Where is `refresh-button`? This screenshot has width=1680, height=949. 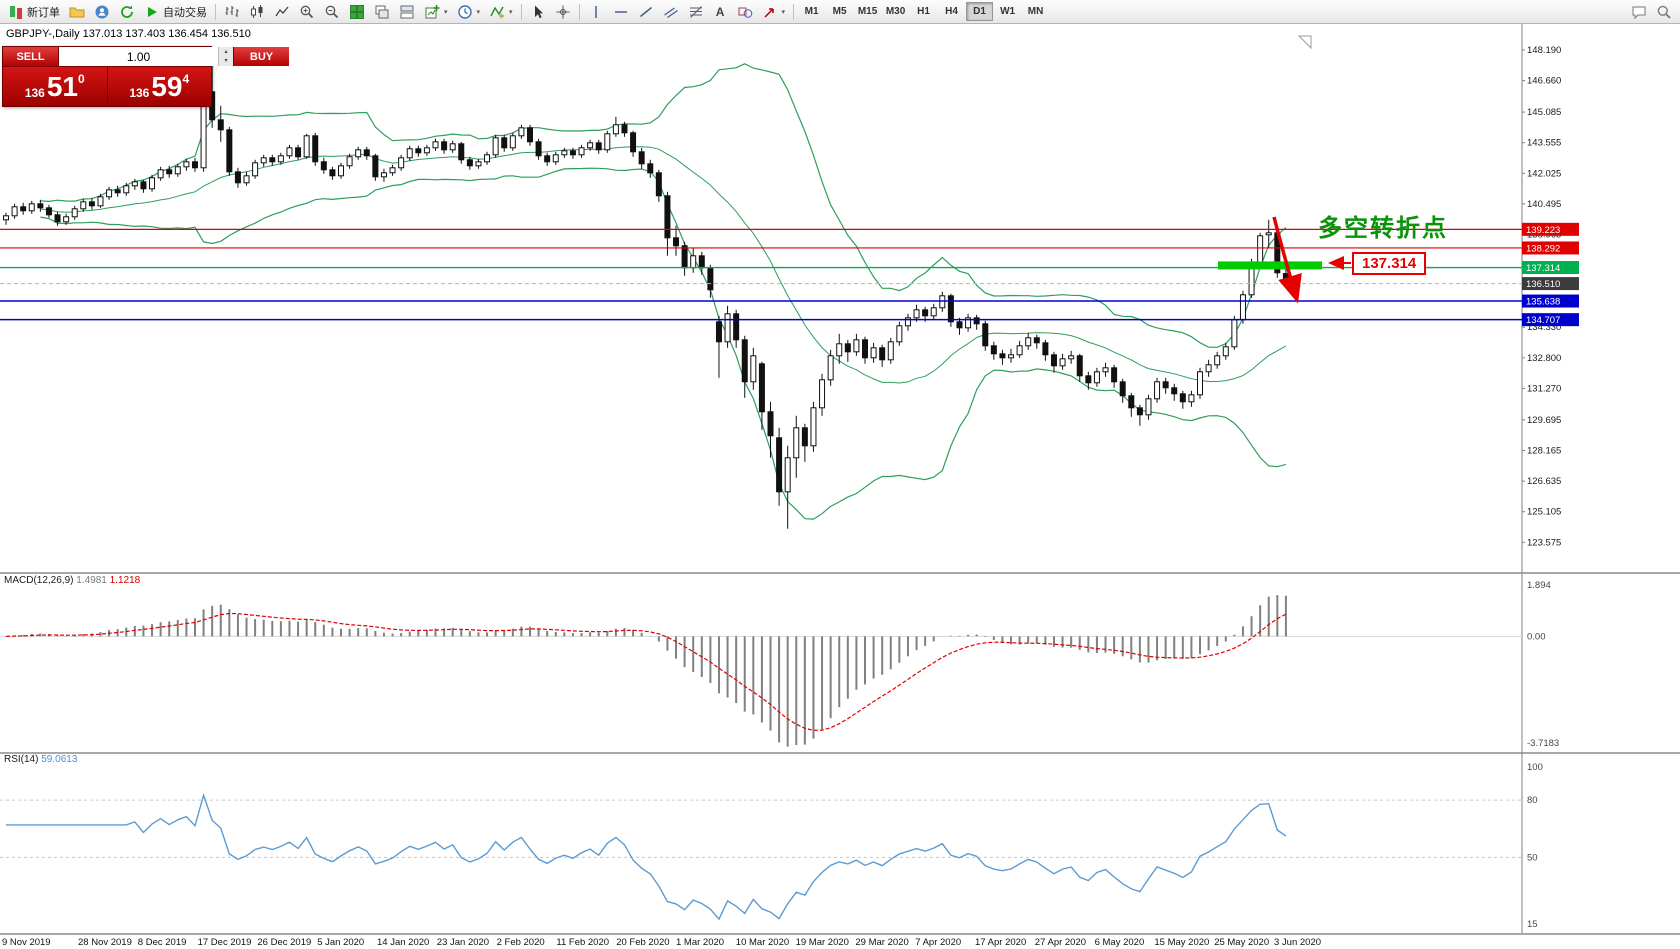 refresh-button is located at coordinates (127, 11).